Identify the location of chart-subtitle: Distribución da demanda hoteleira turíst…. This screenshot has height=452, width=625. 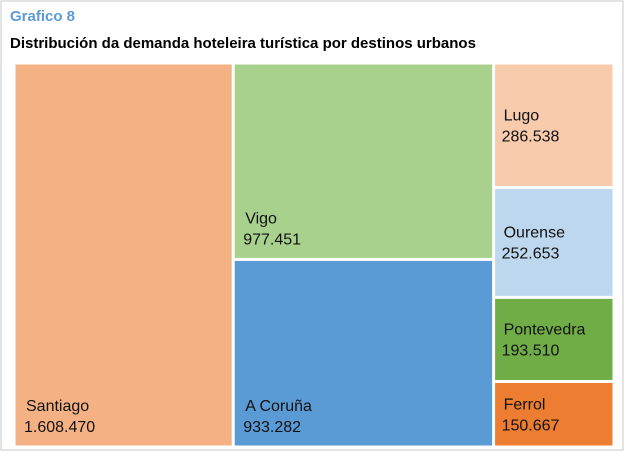
(243, 43).